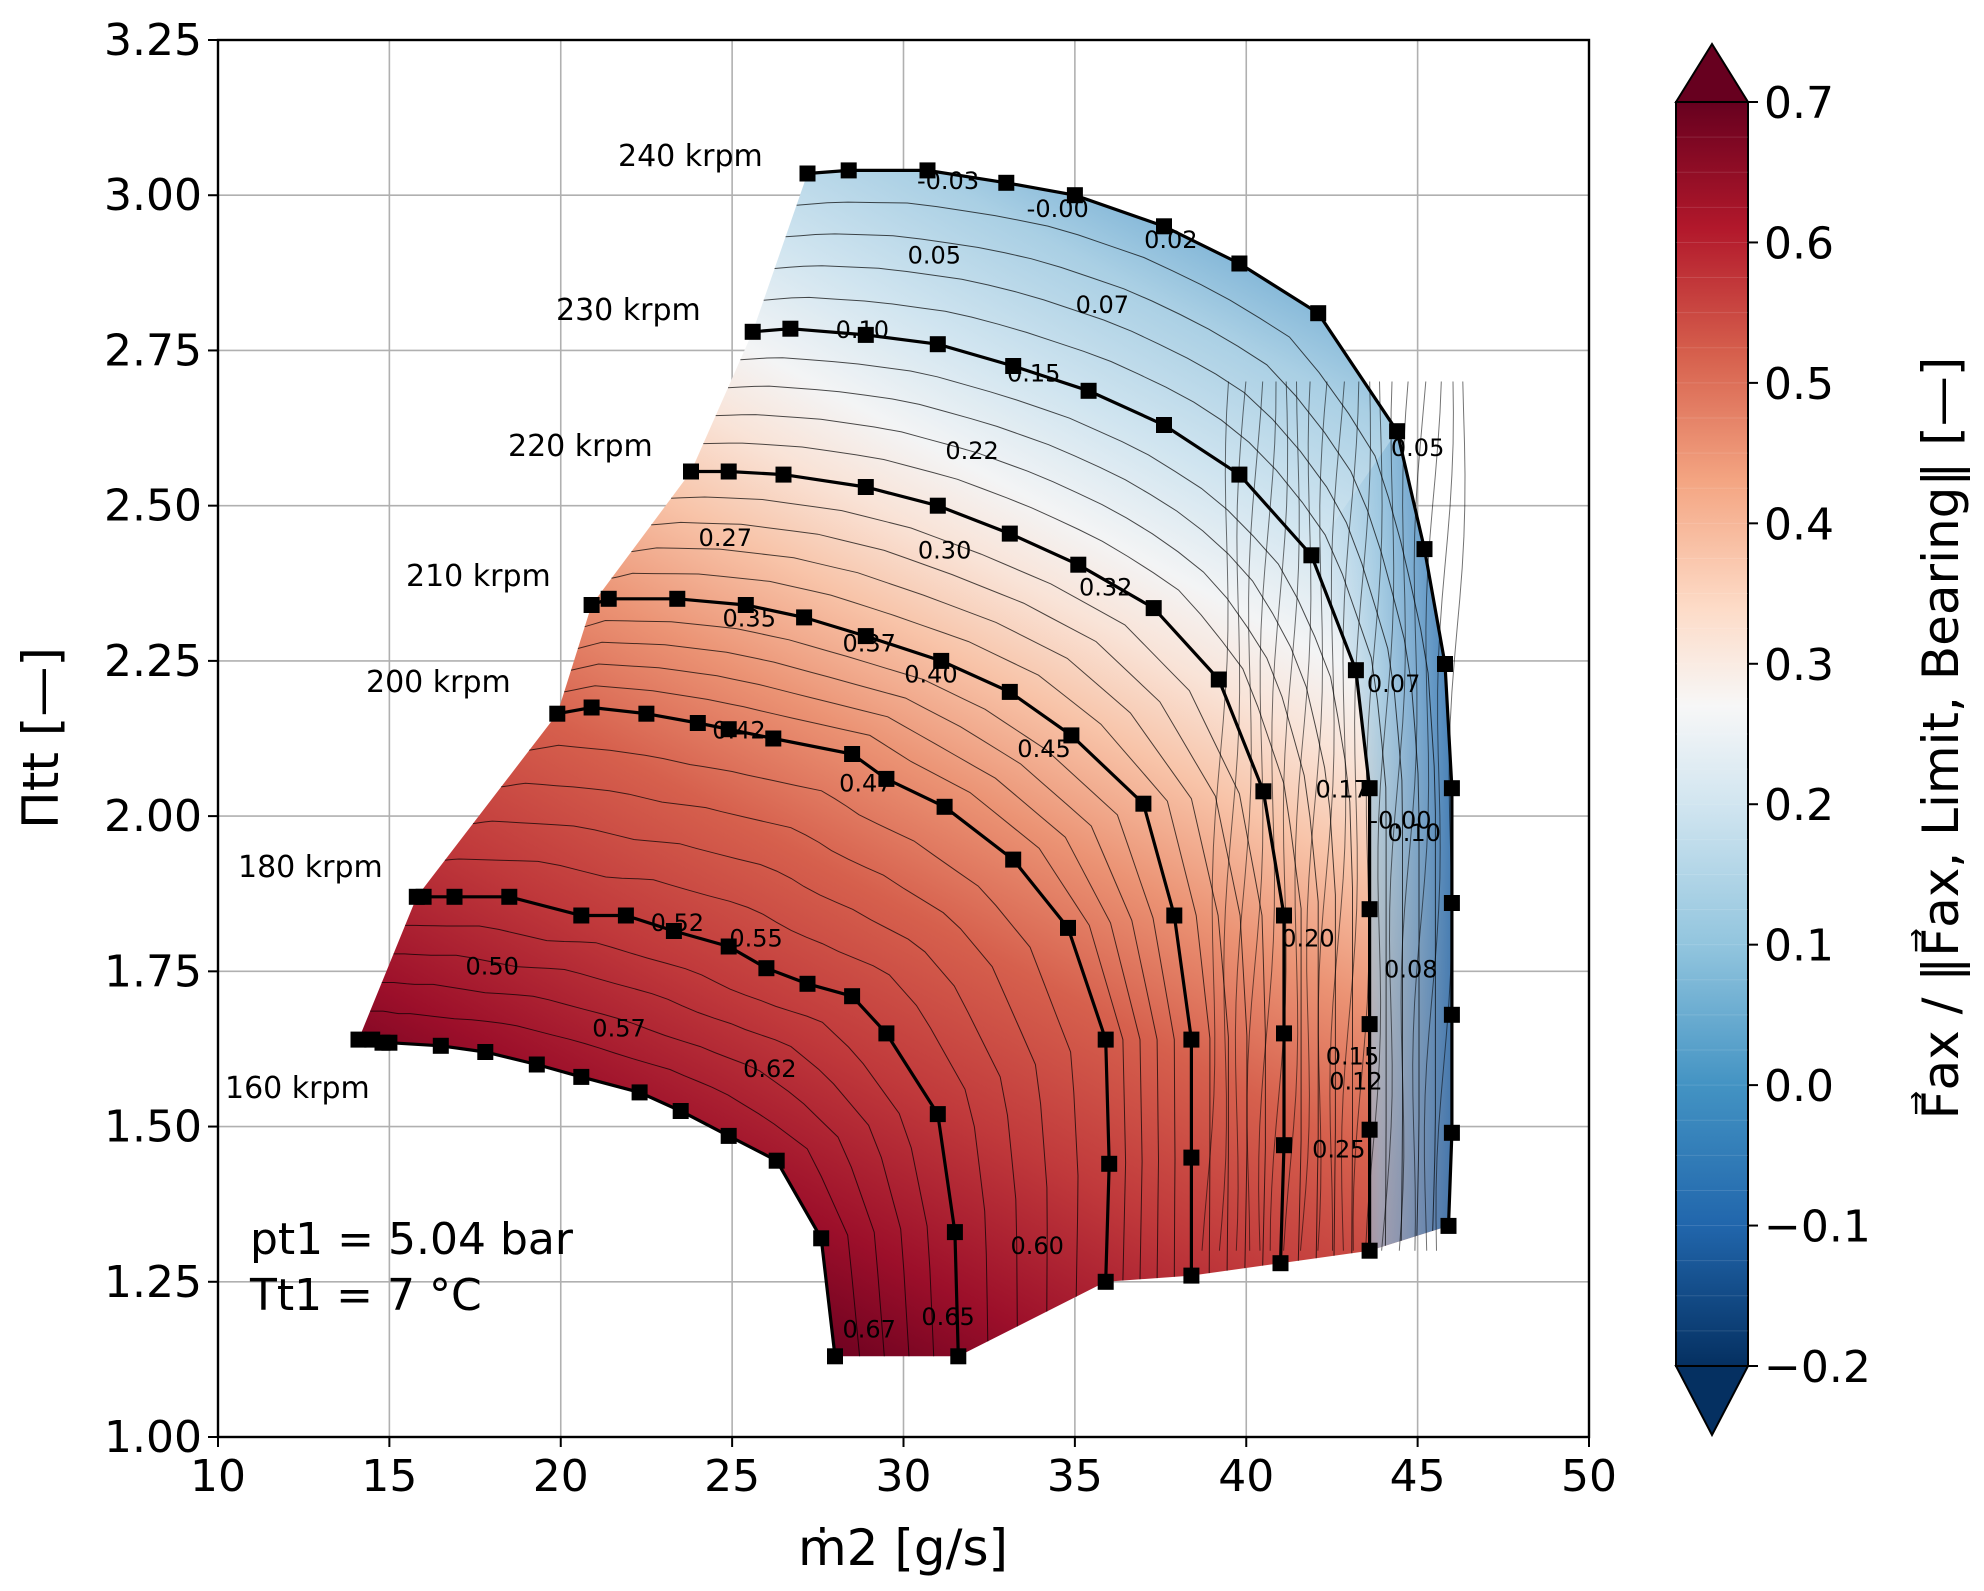 The height and width of the screenshot is (1591, 1984). What do you see at coordinates (1410, 970) in the screenshot?
I see `contour-label: 0.08` at bounding box center [1410, 970].